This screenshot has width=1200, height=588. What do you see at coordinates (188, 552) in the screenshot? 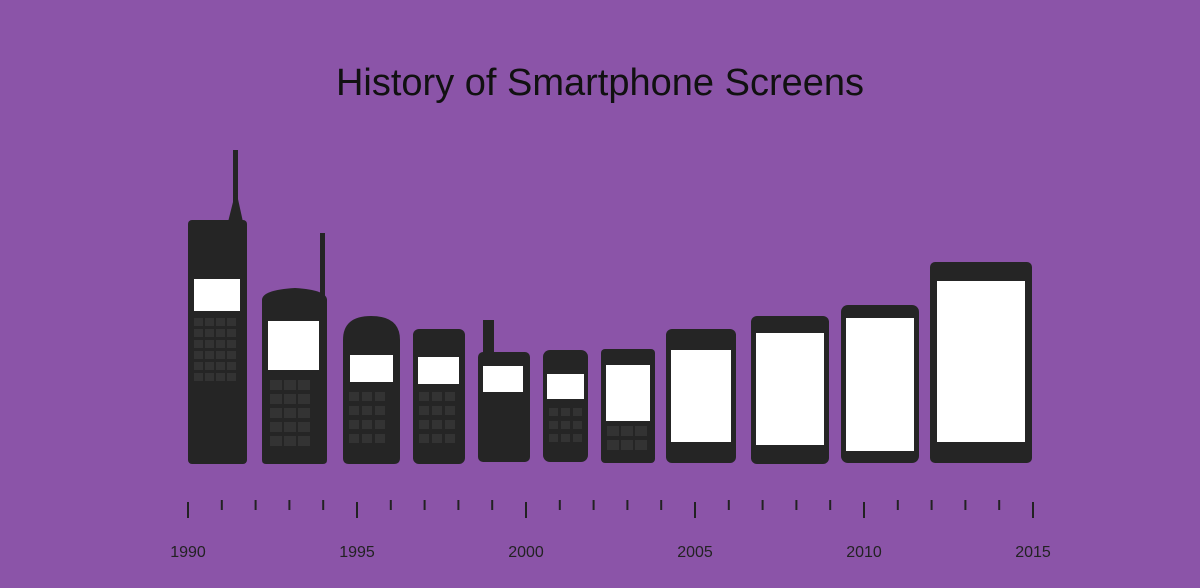
I see `x-tick-label: 1990` at bounding box center [188, 552].